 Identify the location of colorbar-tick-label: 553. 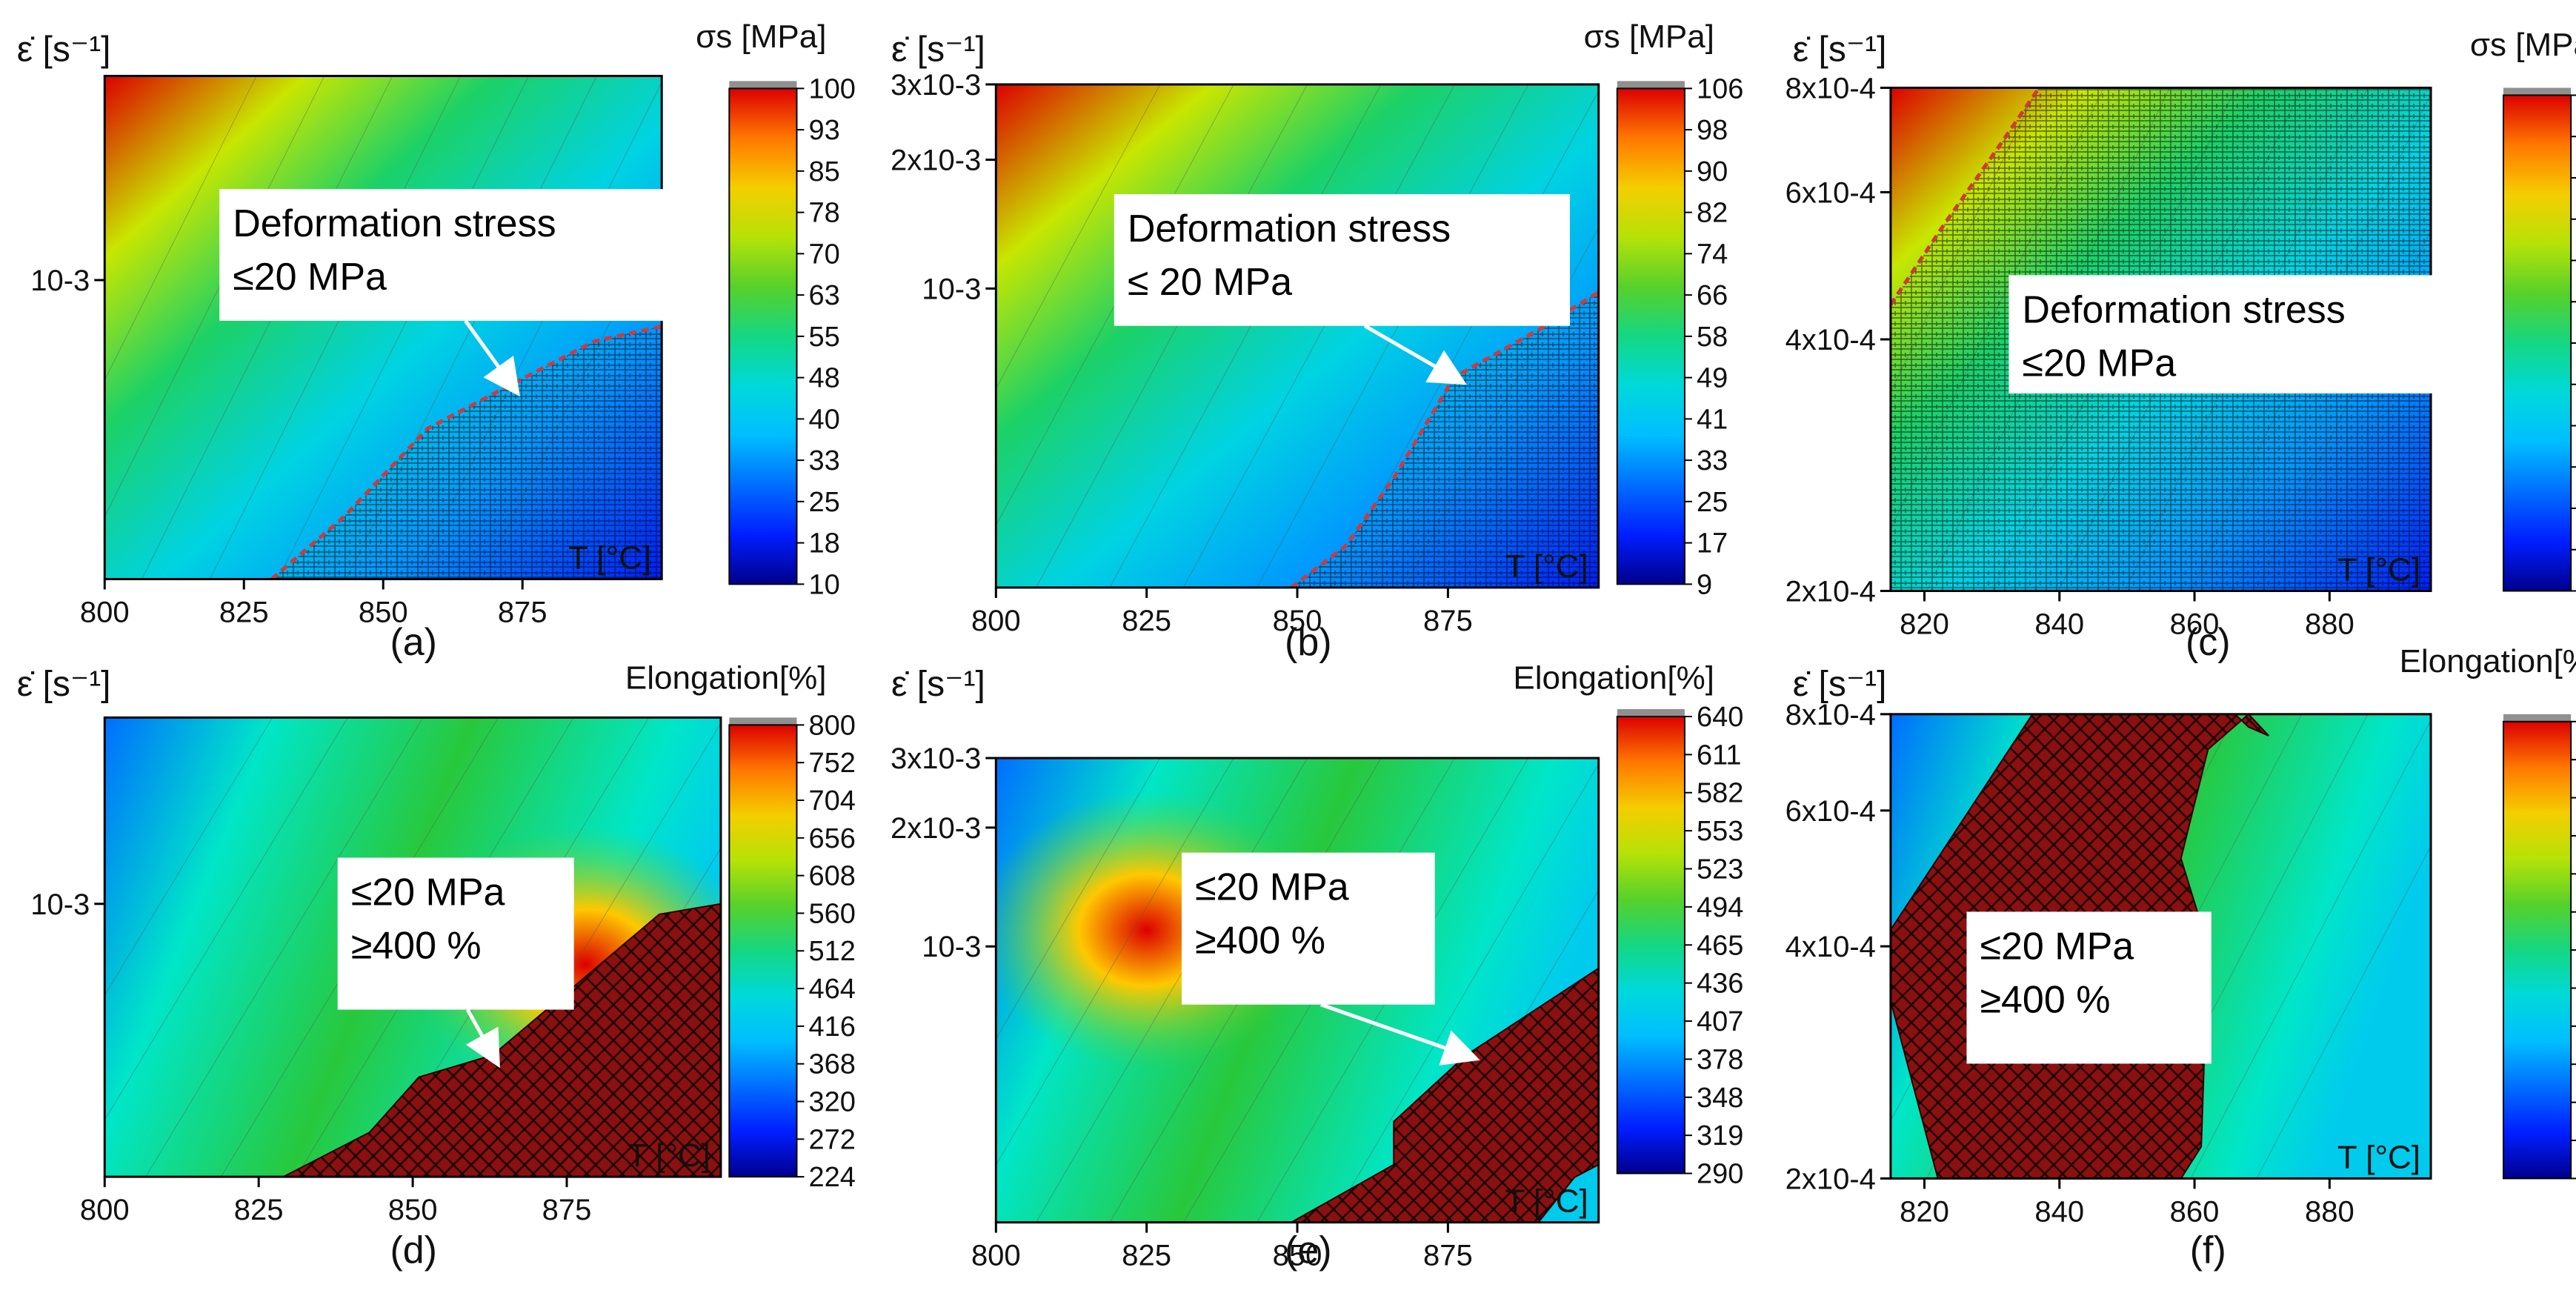
(1720, 832).